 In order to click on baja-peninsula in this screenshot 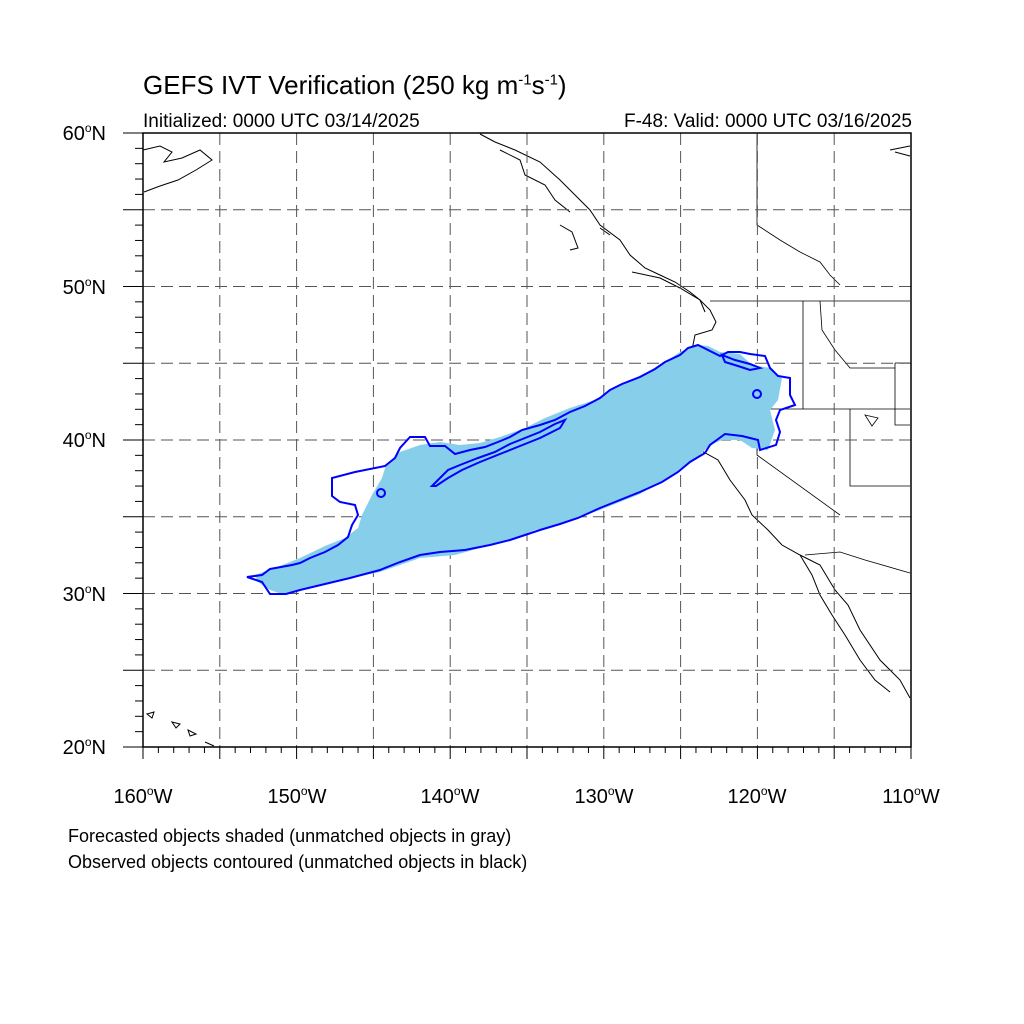, I will do `click(845, 623)`.